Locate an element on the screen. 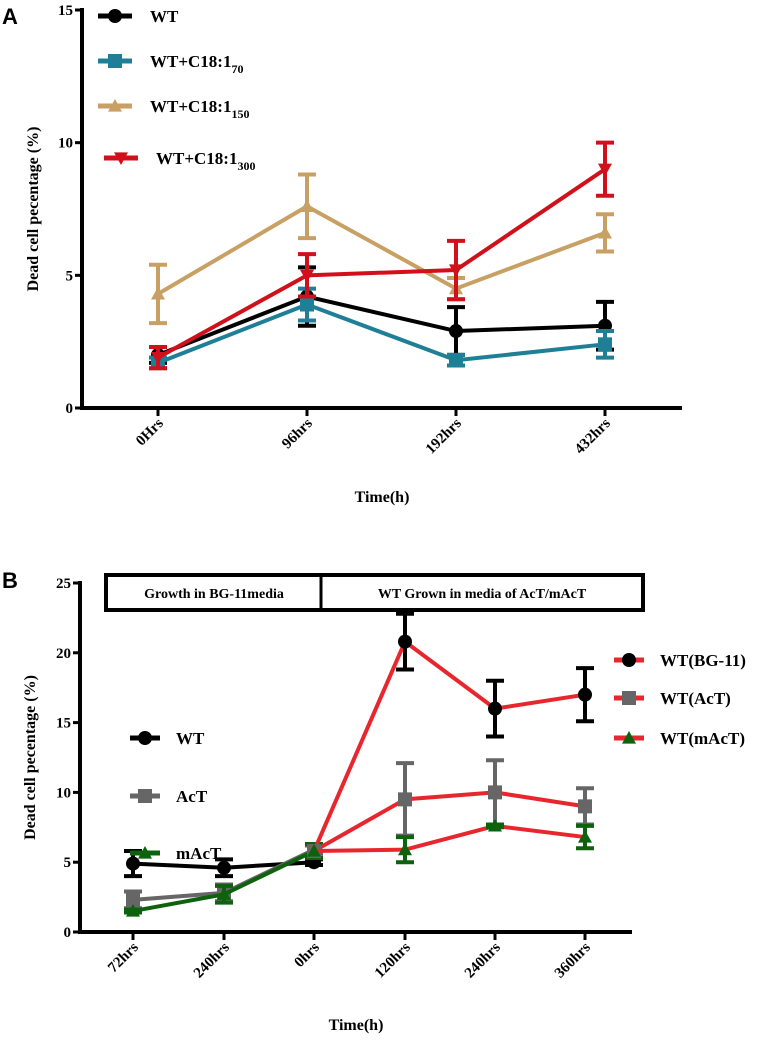 The width and height of the screenshot is (774, 1040). x-tick-label: 0Hrs is located at coordinates (150, 432).